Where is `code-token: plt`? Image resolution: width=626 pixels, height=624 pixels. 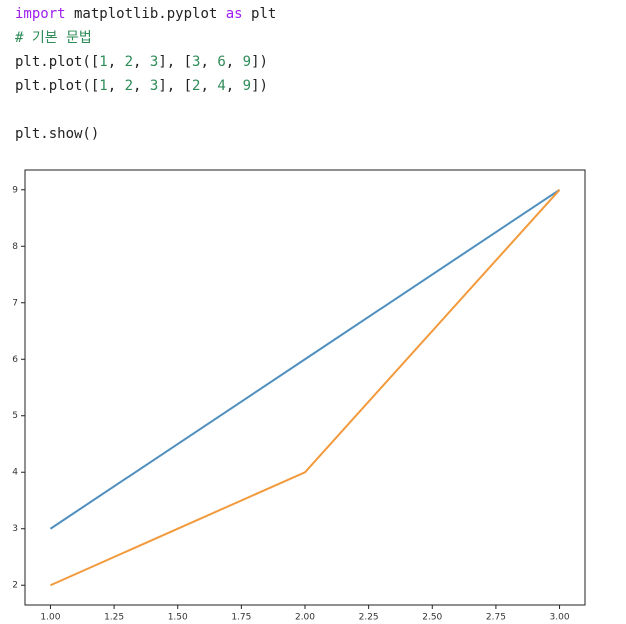 code-token: plt is located at coordinates (259, 14).